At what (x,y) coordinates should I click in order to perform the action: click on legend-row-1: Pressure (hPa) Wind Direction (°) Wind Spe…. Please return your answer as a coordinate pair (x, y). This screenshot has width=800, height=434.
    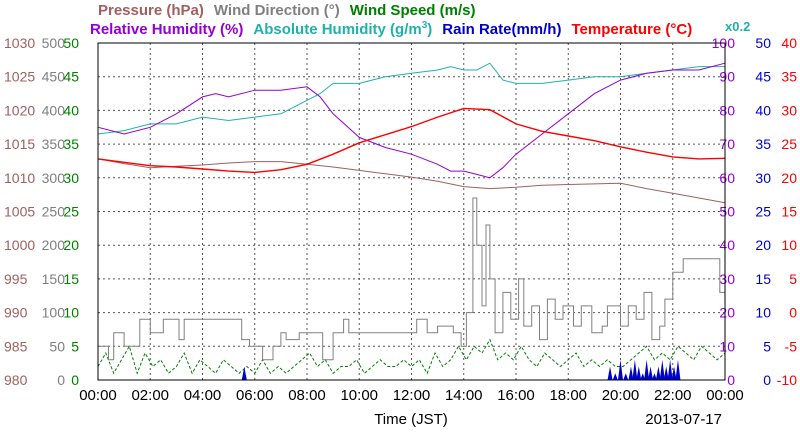
    Looking at the image, I should click on (286, 10).